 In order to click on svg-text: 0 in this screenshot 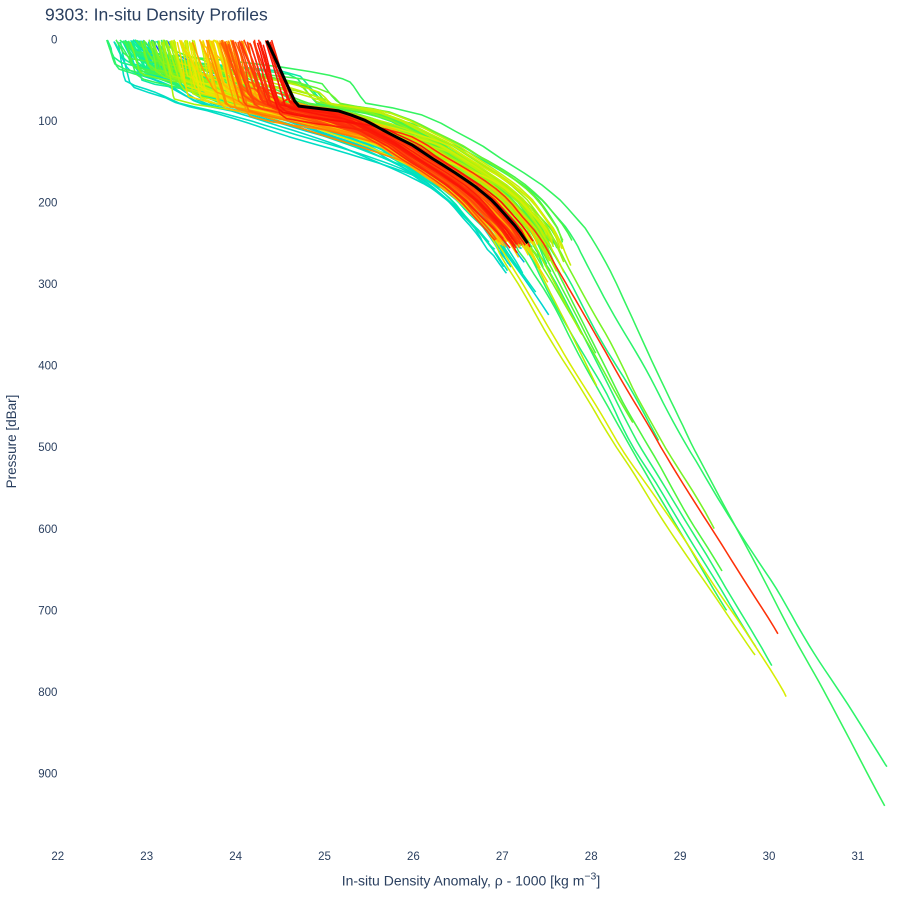, I will do `click(54, 41)`.